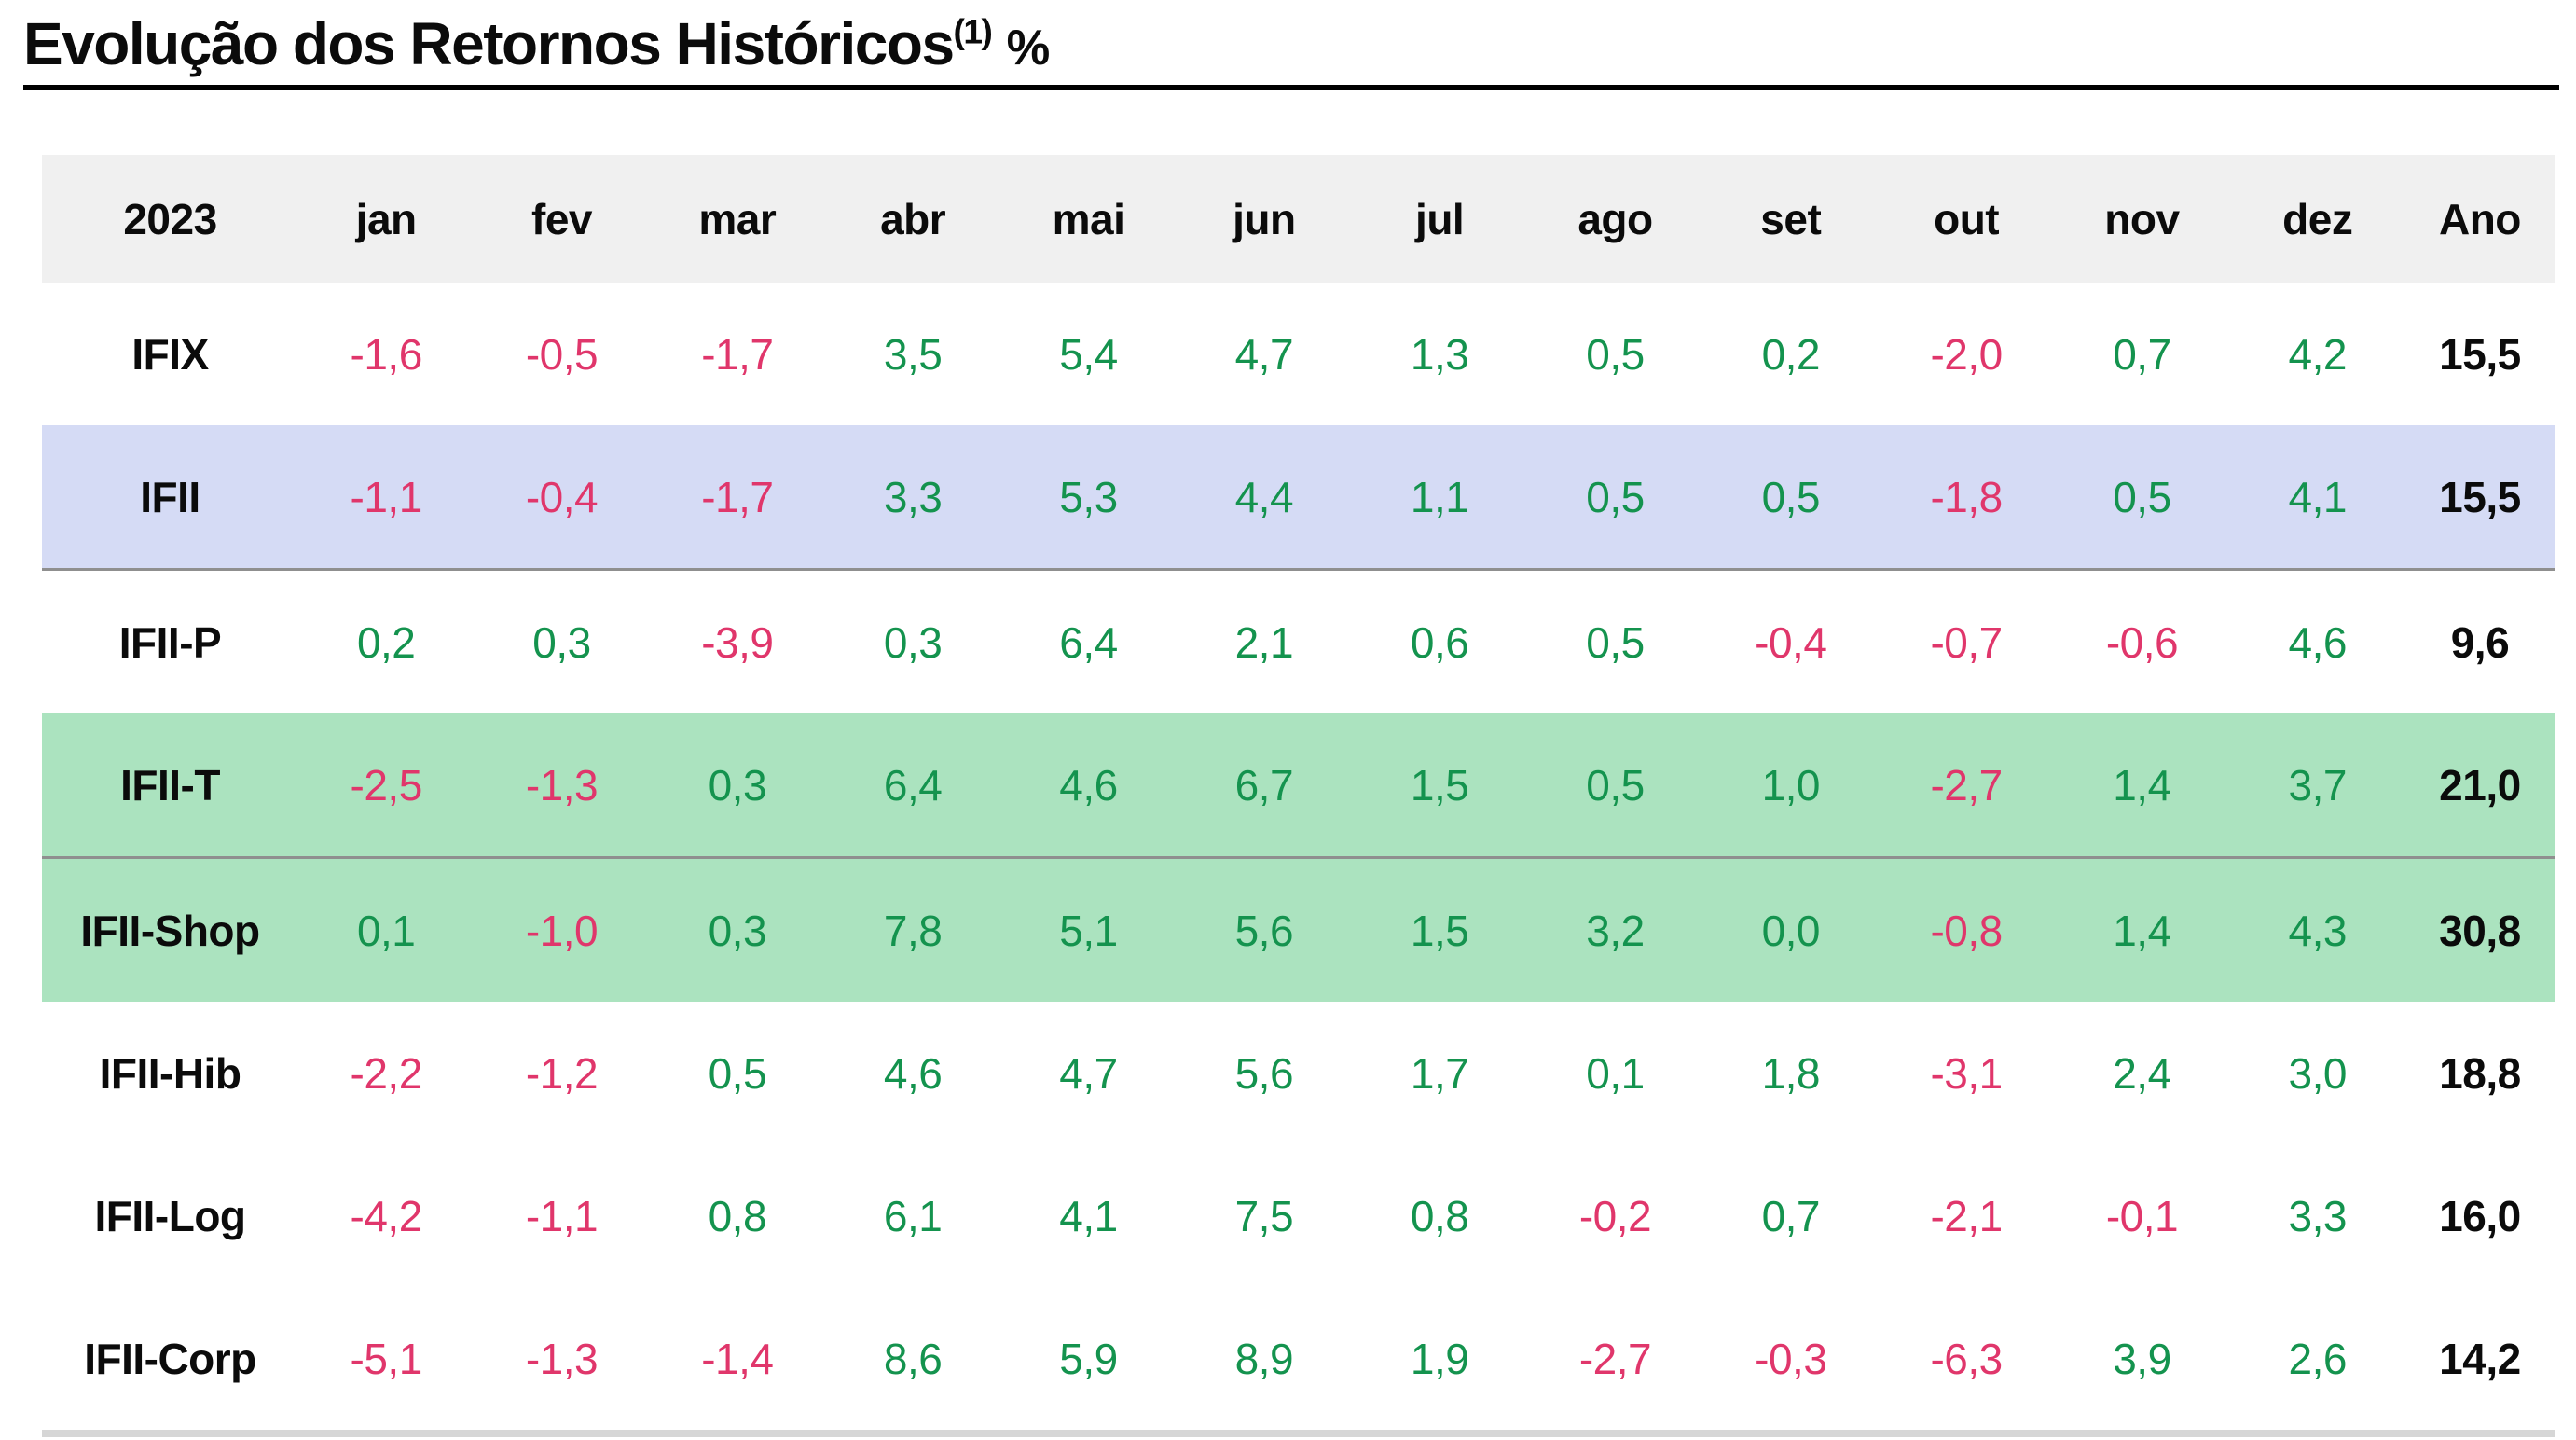 The height and width of the screenshot is (1440, 2576). Describe the element at coordinates (2480, 1358) in the screenshot. I see `year-total-cell: 14,2` at that location.